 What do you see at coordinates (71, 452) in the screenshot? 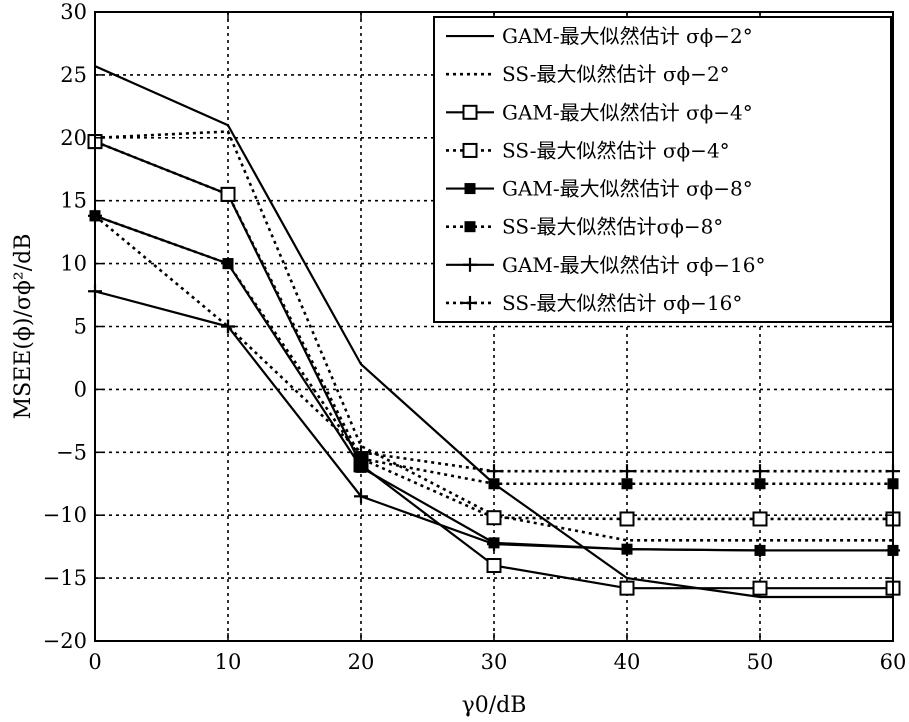
I see `y-tick-label: −5` at bounding box center [71, 452].